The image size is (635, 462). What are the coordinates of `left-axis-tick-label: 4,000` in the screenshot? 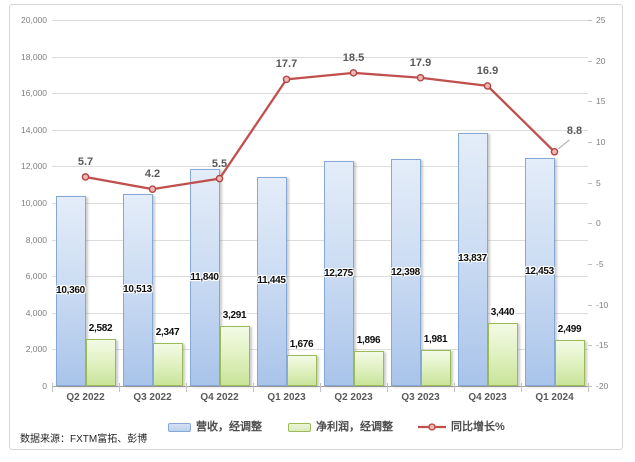 It's located at (36, 312).